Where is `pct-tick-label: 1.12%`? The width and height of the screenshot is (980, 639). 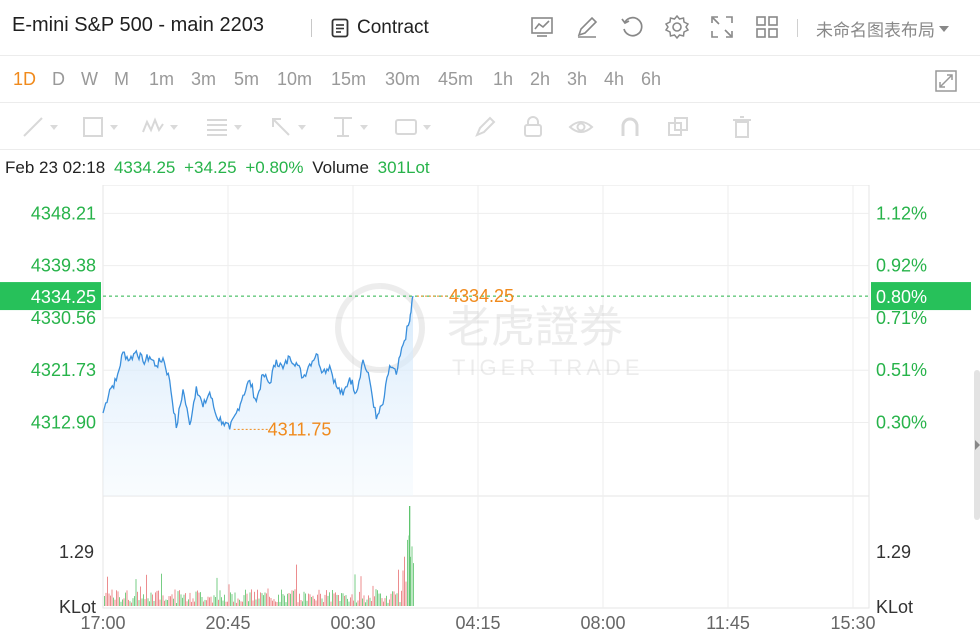
pct-tick-label: 1.12% is located at coordinates (901, 213).